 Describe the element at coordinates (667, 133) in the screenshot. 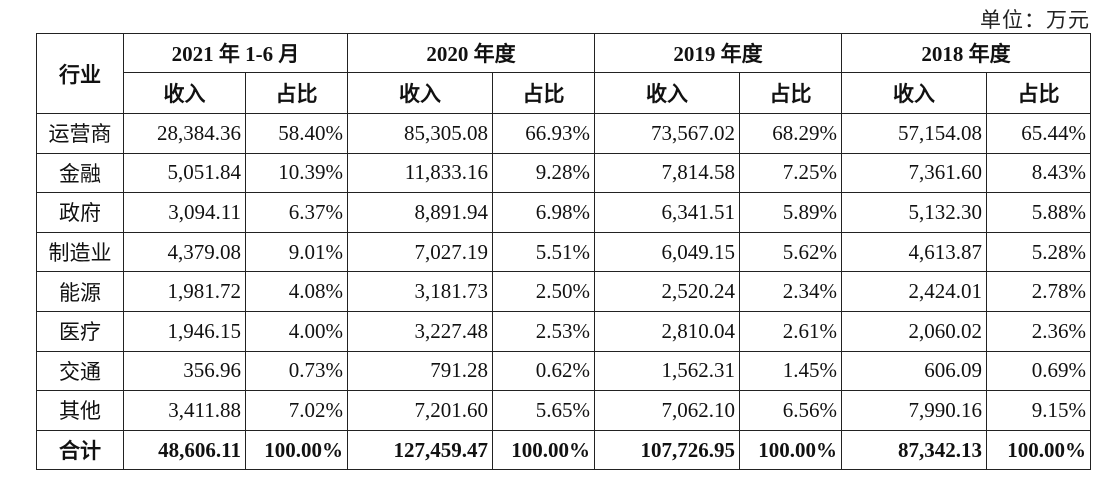

I see `revenue-cell: 73,567.02` at that location.